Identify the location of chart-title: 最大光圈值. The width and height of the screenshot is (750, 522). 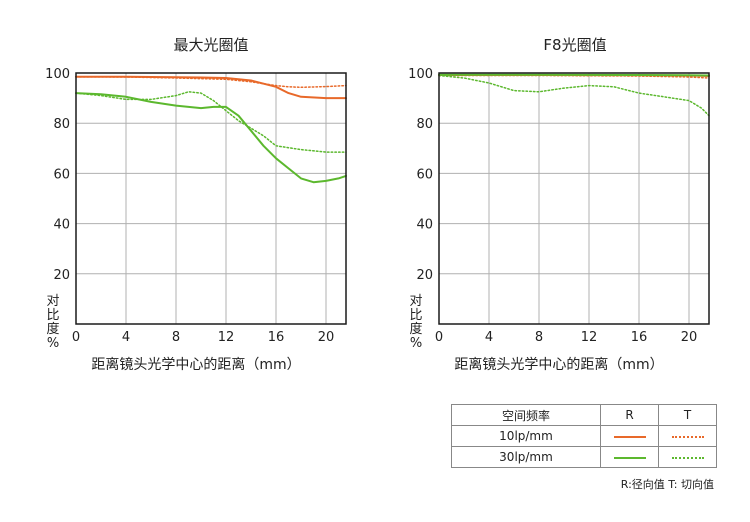
(210, 45).